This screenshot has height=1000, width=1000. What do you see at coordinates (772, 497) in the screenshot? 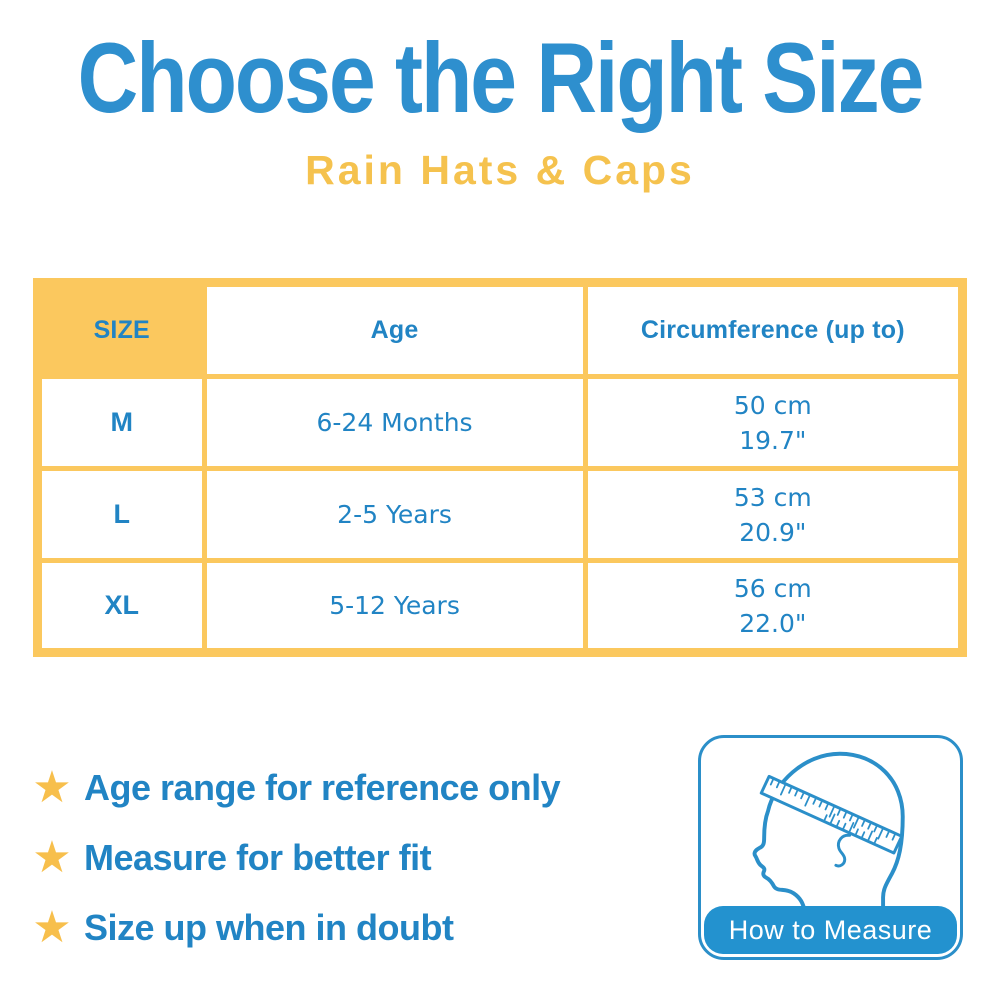
I see `circumference-cm: 53 cm` at bounding box center [772, 497].